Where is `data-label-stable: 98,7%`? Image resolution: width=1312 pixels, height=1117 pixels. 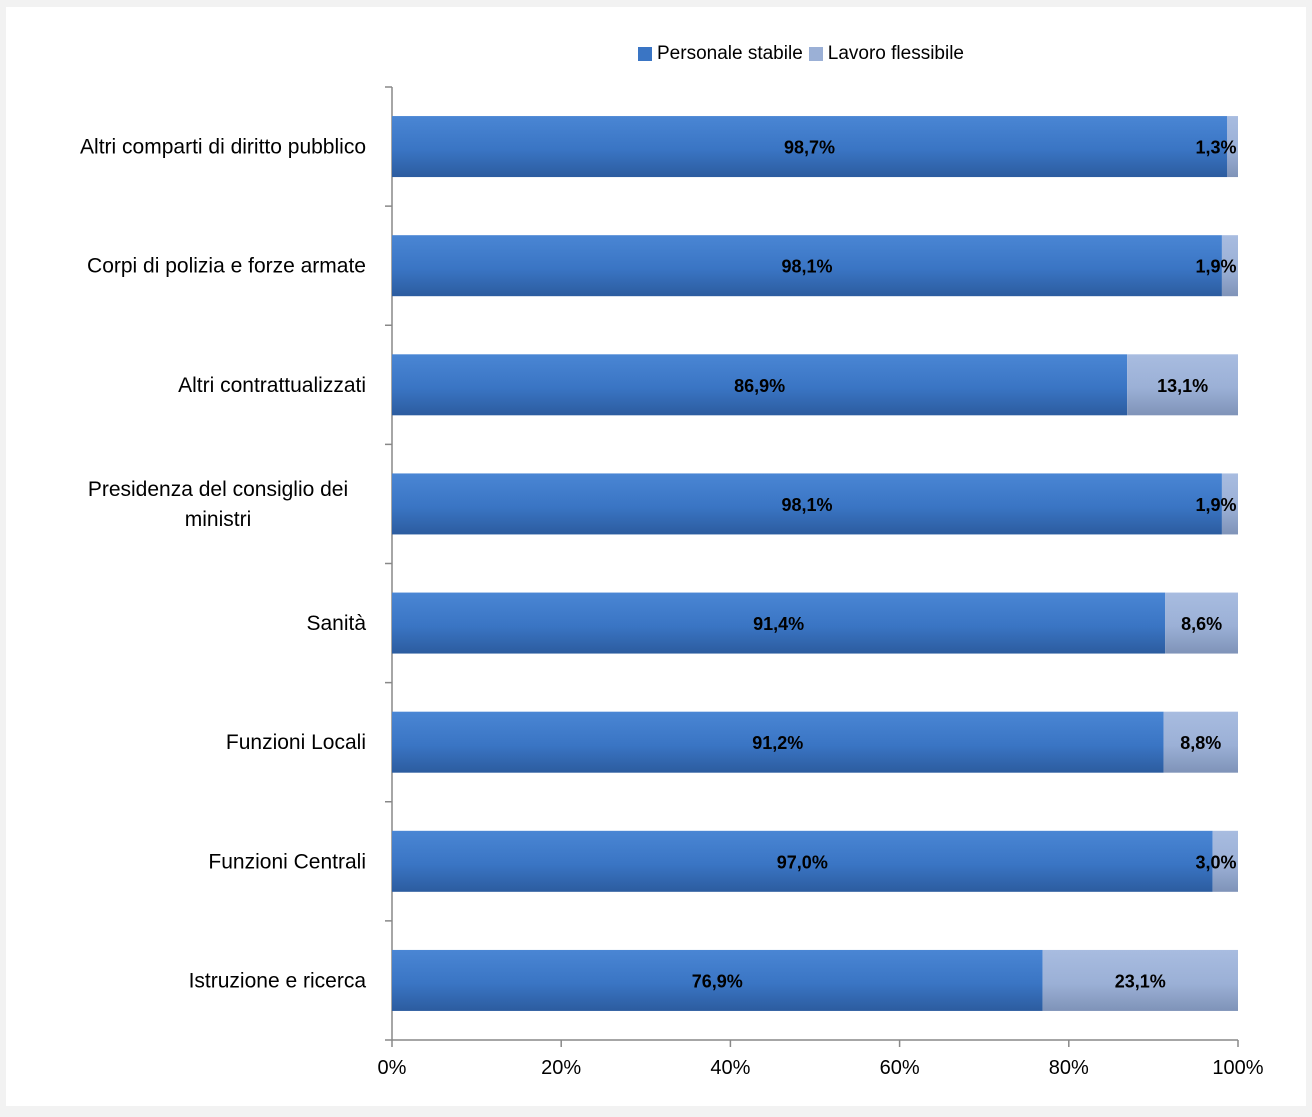 data-label-stable: 98,7% is located at coordinates (809, 148).